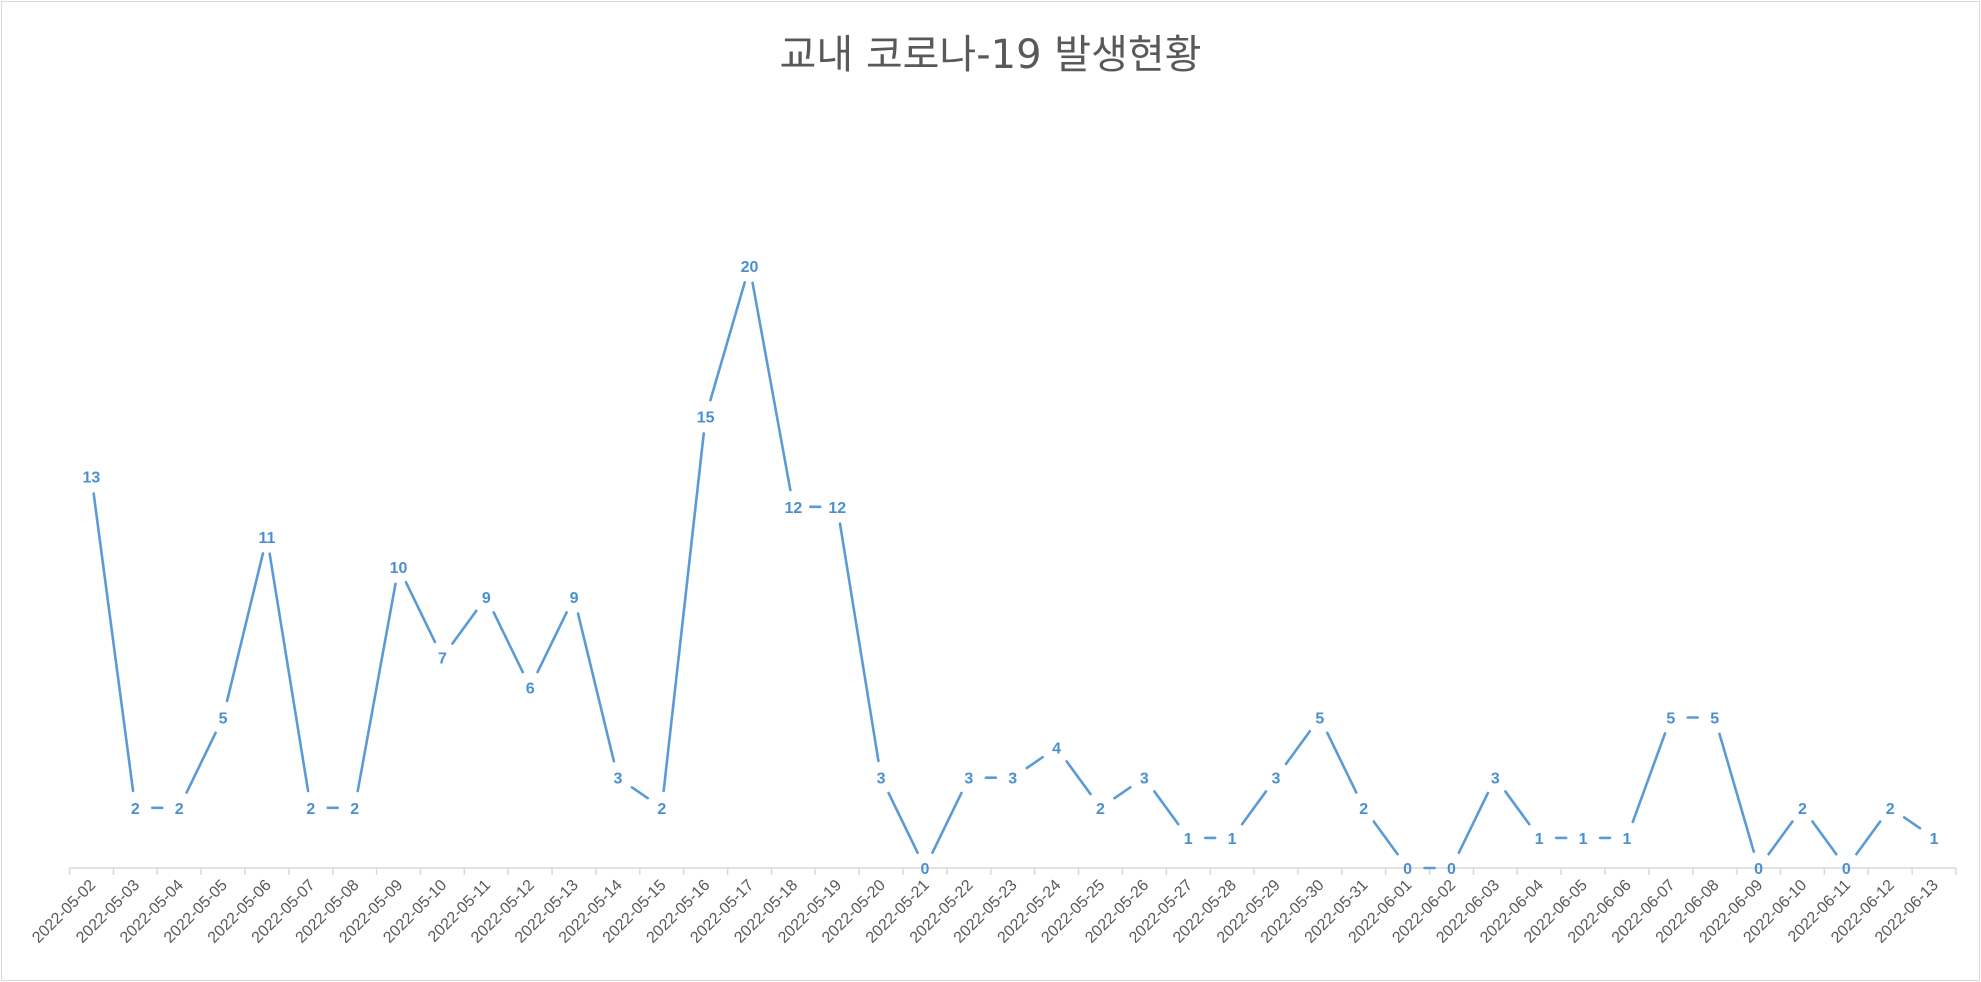 The image size is (1981, 982). Describe the element at coordinates (92, 478) in the screenshot. I see `data-label: 13` at that location.